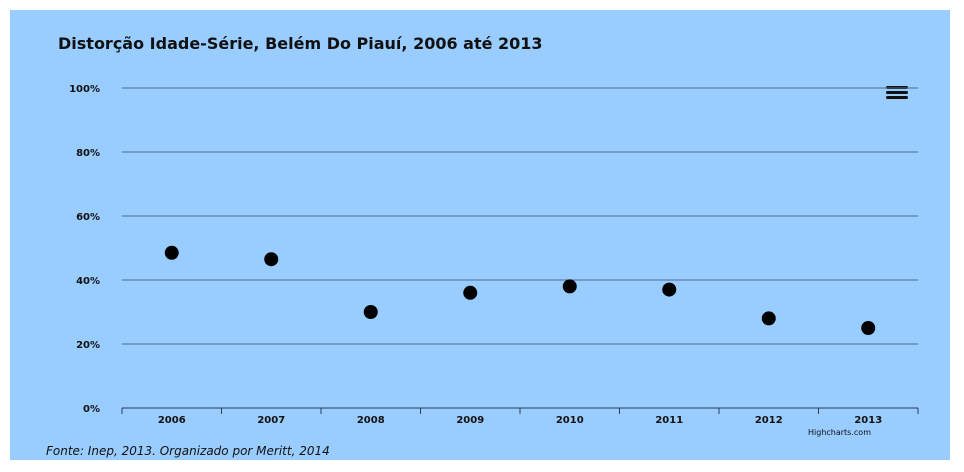 The height and width of the screenshot is (472, 964). I want to click on x-tick-label: 2010, so click(570, 420).